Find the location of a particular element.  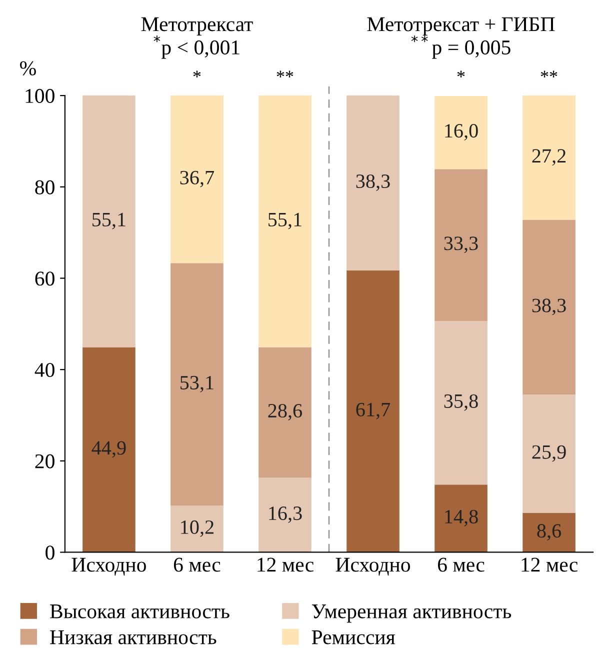

data-label: 53,1 is located at coordinates (197, 384).